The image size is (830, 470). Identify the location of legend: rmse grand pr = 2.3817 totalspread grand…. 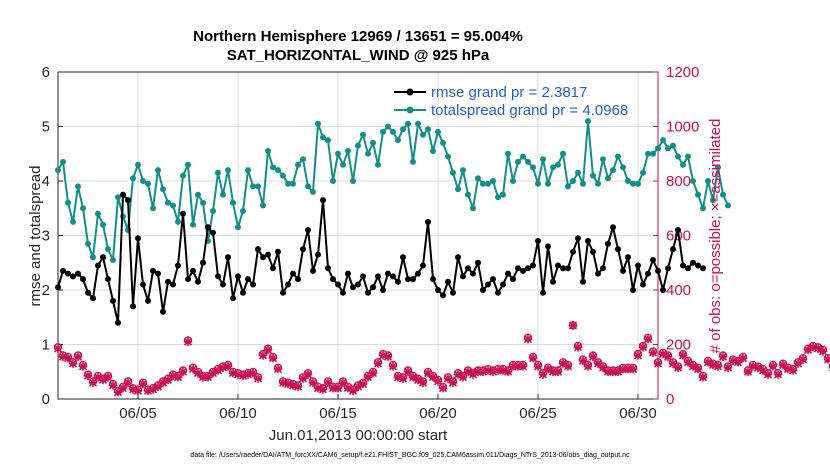
(511, 101).